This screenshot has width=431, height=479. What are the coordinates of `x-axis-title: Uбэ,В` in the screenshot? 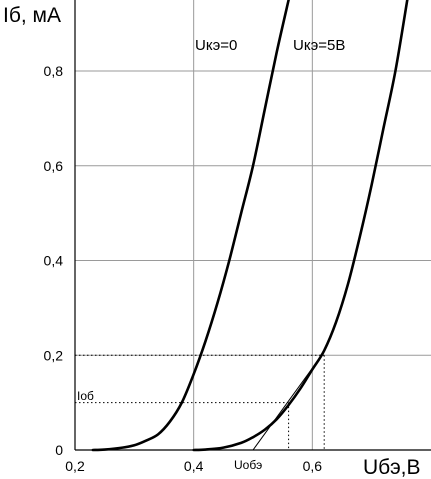 It's located at (392, 467).